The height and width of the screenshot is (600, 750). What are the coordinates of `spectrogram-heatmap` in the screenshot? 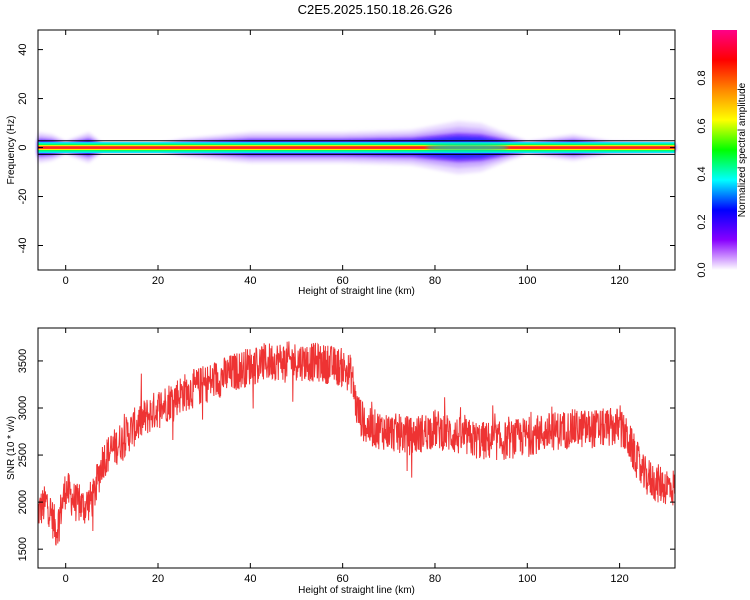 It's located at (356, 147).